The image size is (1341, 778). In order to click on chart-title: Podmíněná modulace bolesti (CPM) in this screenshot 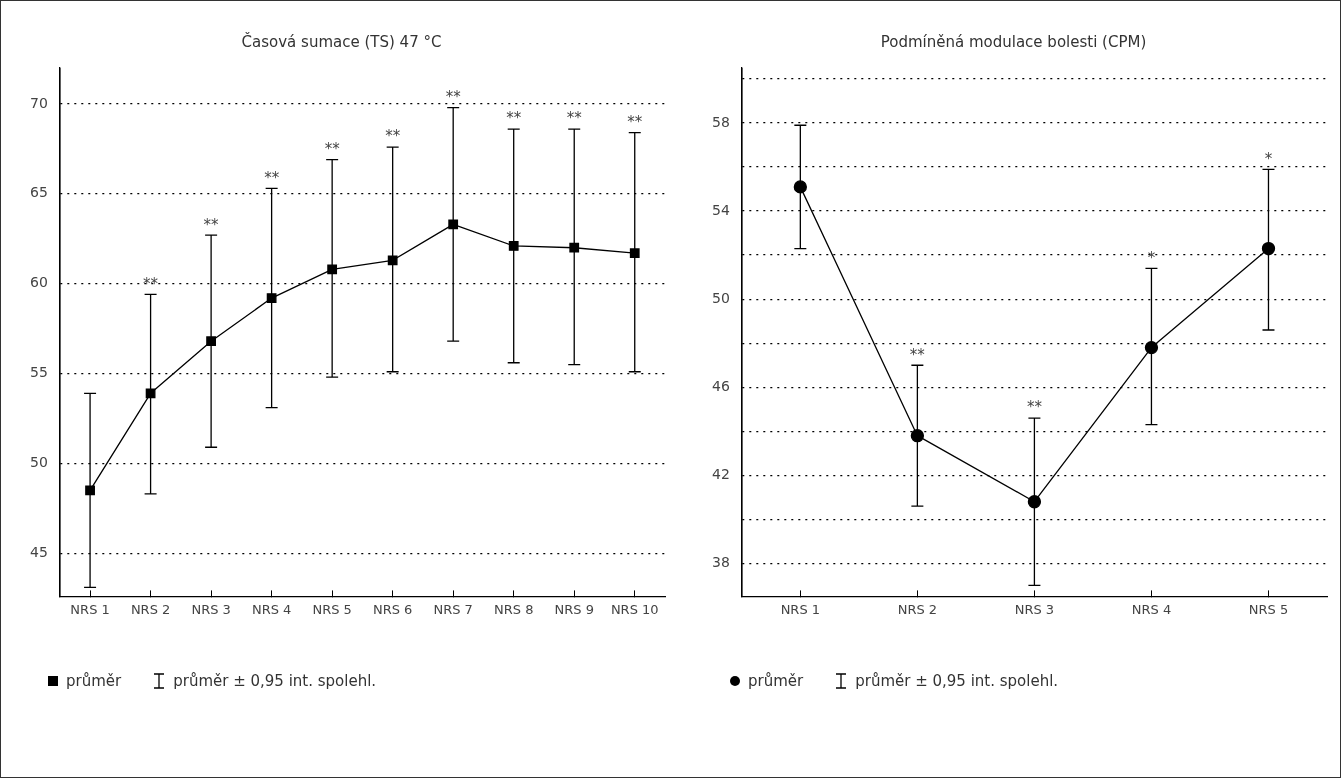, I will do `click(1013, 41)`.